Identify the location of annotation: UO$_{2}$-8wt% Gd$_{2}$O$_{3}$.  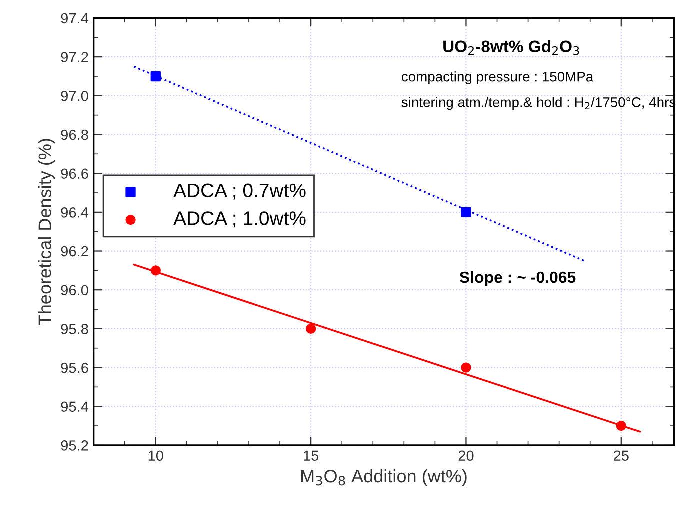
(512, 48).